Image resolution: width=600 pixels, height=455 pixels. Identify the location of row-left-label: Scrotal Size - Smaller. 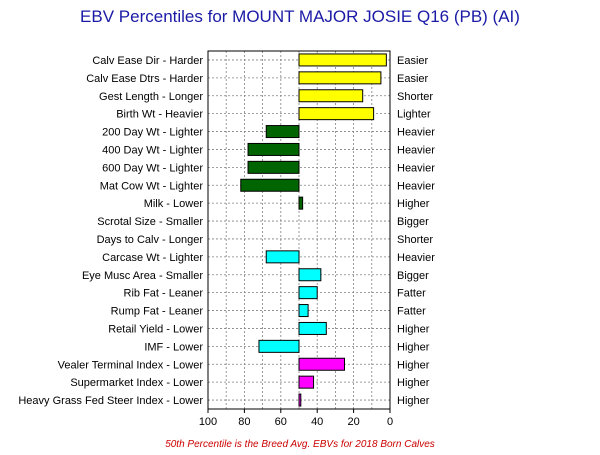
(150, 222).